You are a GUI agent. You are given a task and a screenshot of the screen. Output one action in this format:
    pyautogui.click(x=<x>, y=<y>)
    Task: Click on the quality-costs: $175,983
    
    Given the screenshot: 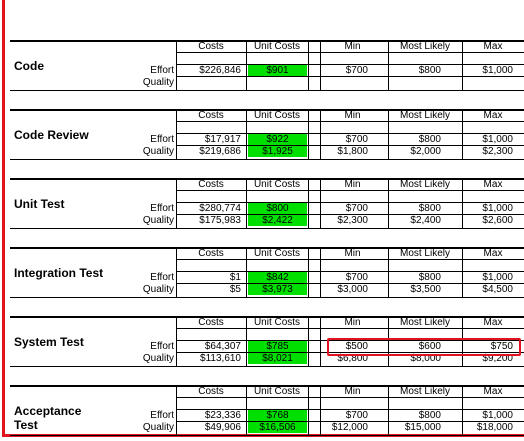 What is the action you would take?
    pyautogui.click(x=220, y=220)
    